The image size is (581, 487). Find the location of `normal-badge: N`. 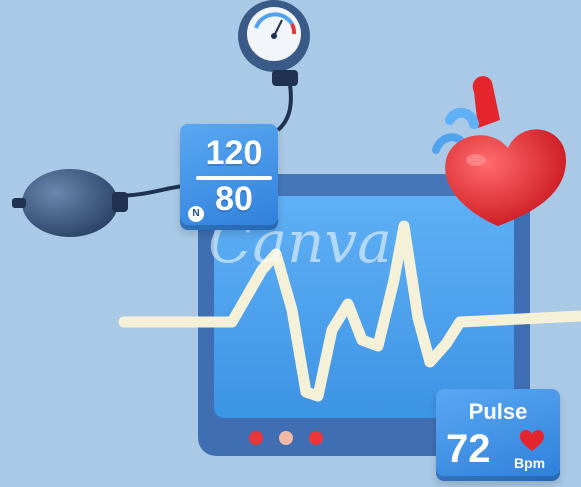

normal-badge: N is located at coordinates (196, 214).